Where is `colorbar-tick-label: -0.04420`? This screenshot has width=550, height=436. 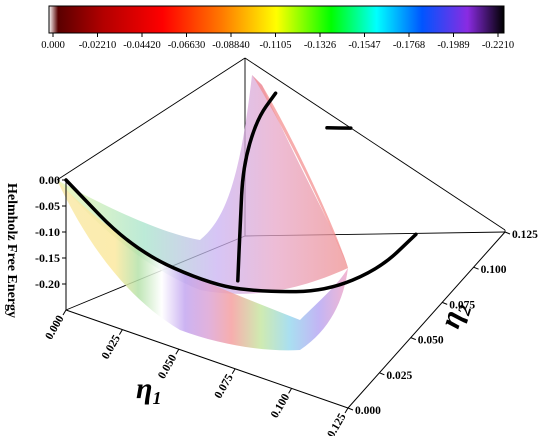 colorbar-tick-label: -0.04420 is located at coordinates (142, 45).